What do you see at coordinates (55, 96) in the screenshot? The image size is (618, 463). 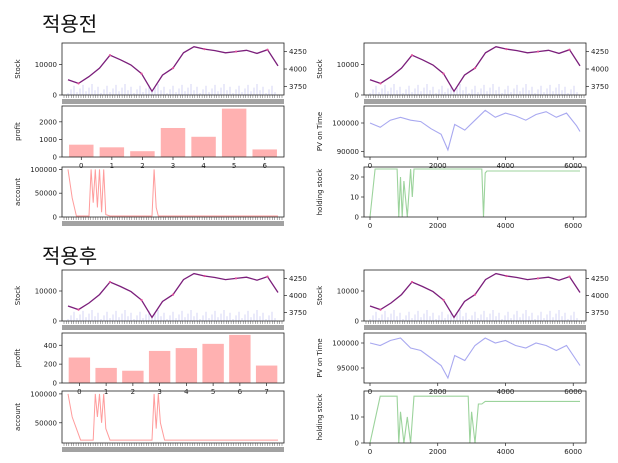 I see `before-stock-left-ytick-label-0: 0` at bounding box center [55, 96].